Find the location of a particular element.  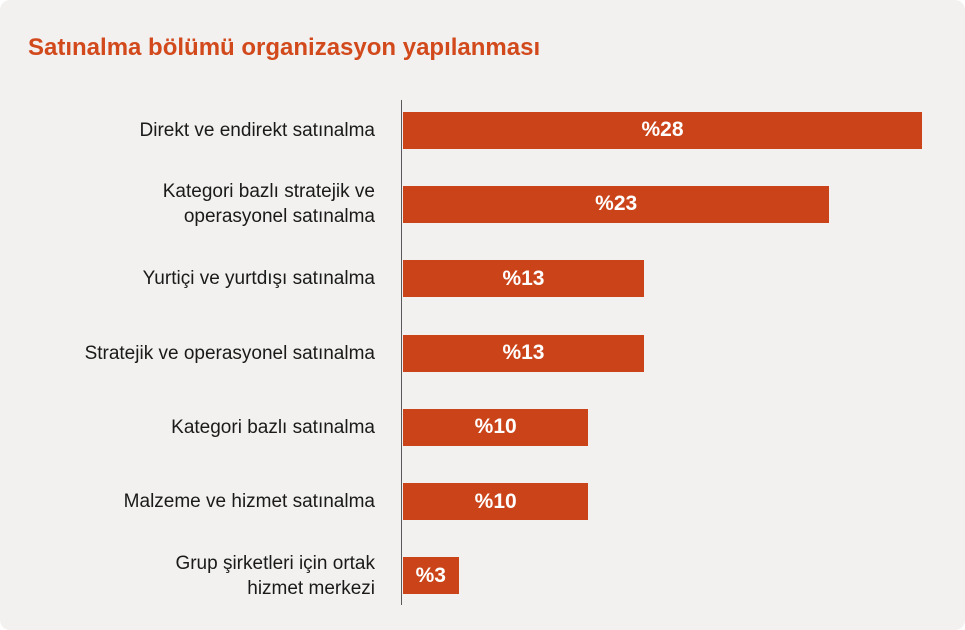

category-label: Malzeme ve hizmet satınalma is located at coordinates (249, 502).